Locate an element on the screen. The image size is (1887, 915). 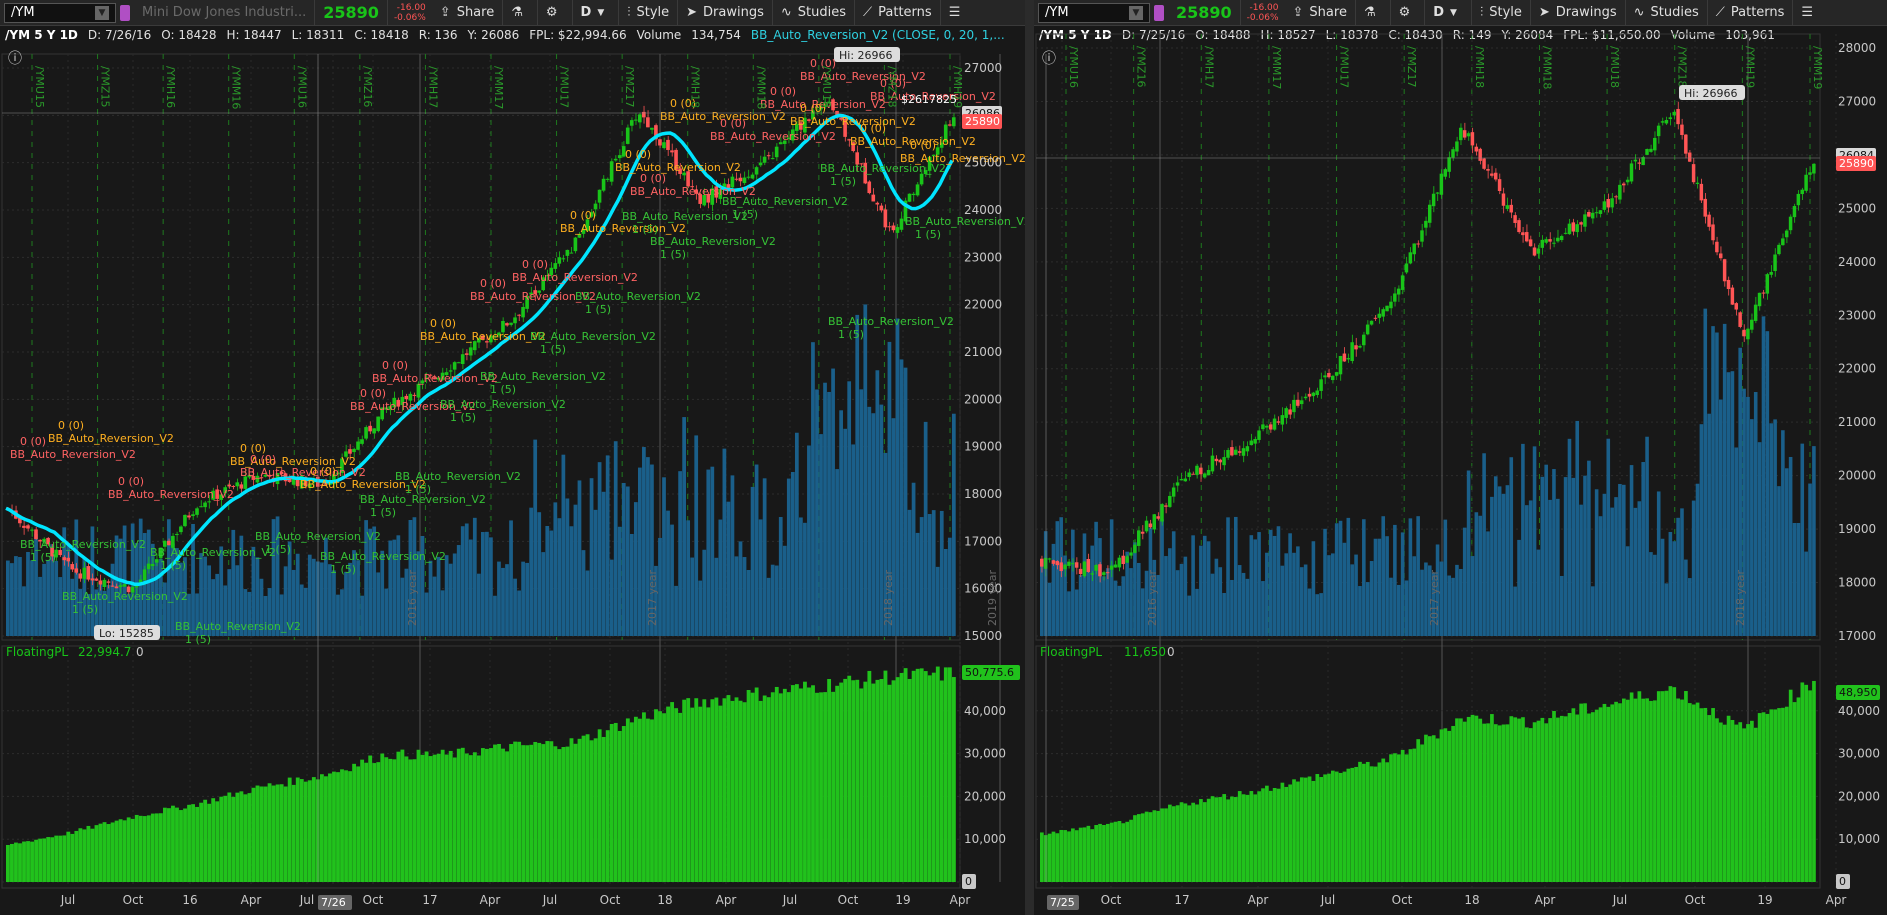
info-y: Y: 26084 is located at coordinates (1527, 35).